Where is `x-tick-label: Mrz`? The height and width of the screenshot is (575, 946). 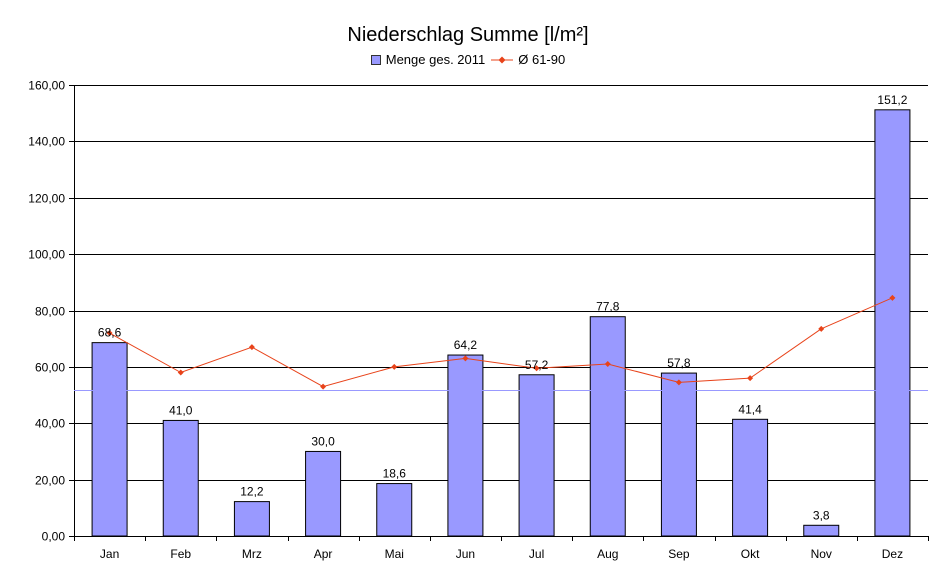
x-tick-label: Mrz is located at coordinates (252, 554).